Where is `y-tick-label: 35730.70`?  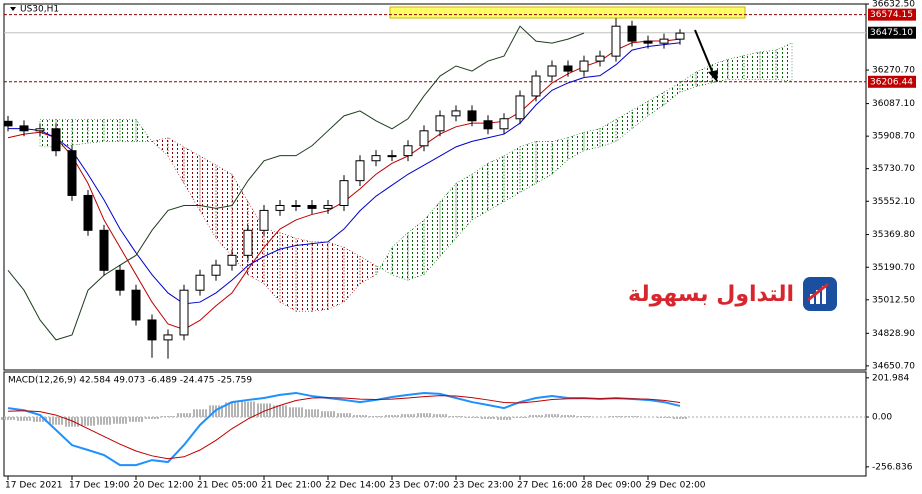
y-tick-label: 35730.70 is located at coordinates (893, 169).